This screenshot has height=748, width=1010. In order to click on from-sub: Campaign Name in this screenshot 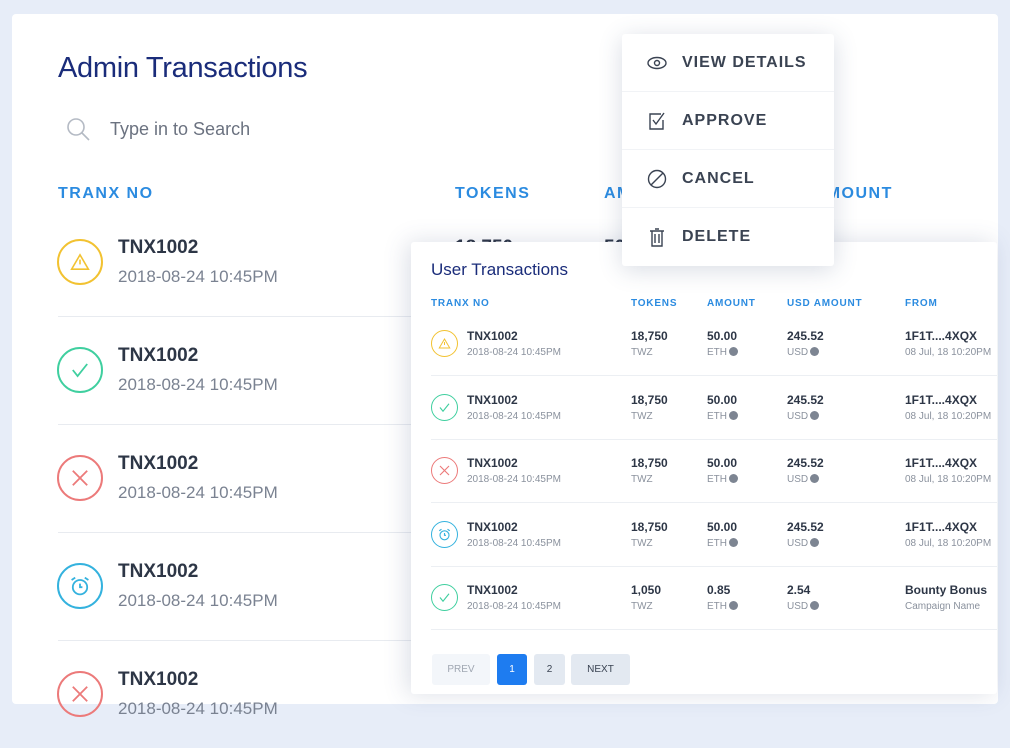, I will do `click(943, 606)`.